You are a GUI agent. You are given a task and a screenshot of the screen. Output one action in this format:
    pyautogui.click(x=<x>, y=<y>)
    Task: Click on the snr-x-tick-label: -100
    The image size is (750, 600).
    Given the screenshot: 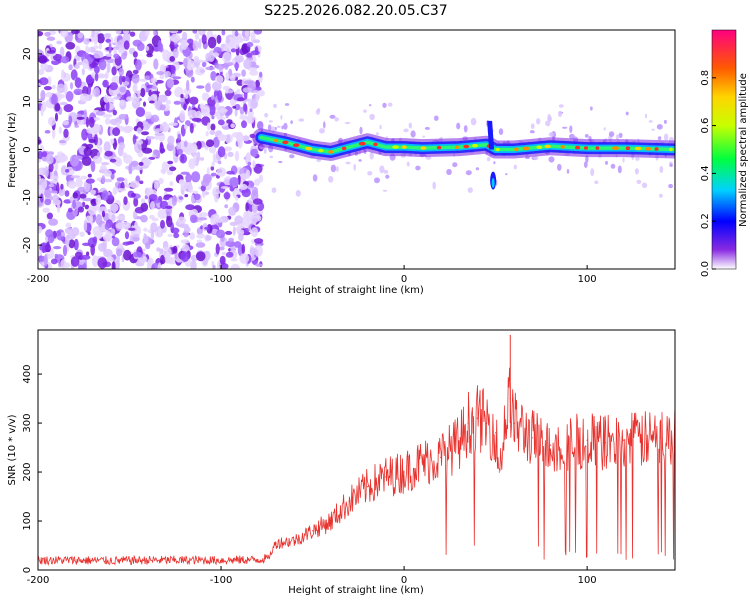 What is the action you would take?
    pyautogui.click(x=221, y=580)
    